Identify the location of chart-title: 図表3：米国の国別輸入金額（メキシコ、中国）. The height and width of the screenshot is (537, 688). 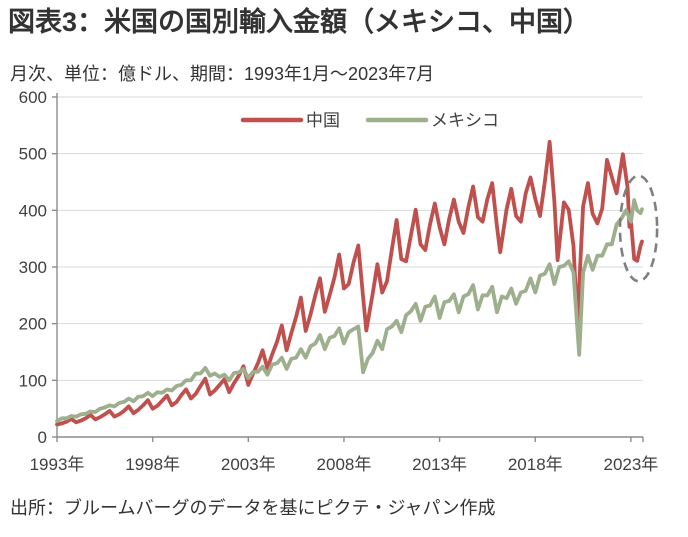
(299, 22).